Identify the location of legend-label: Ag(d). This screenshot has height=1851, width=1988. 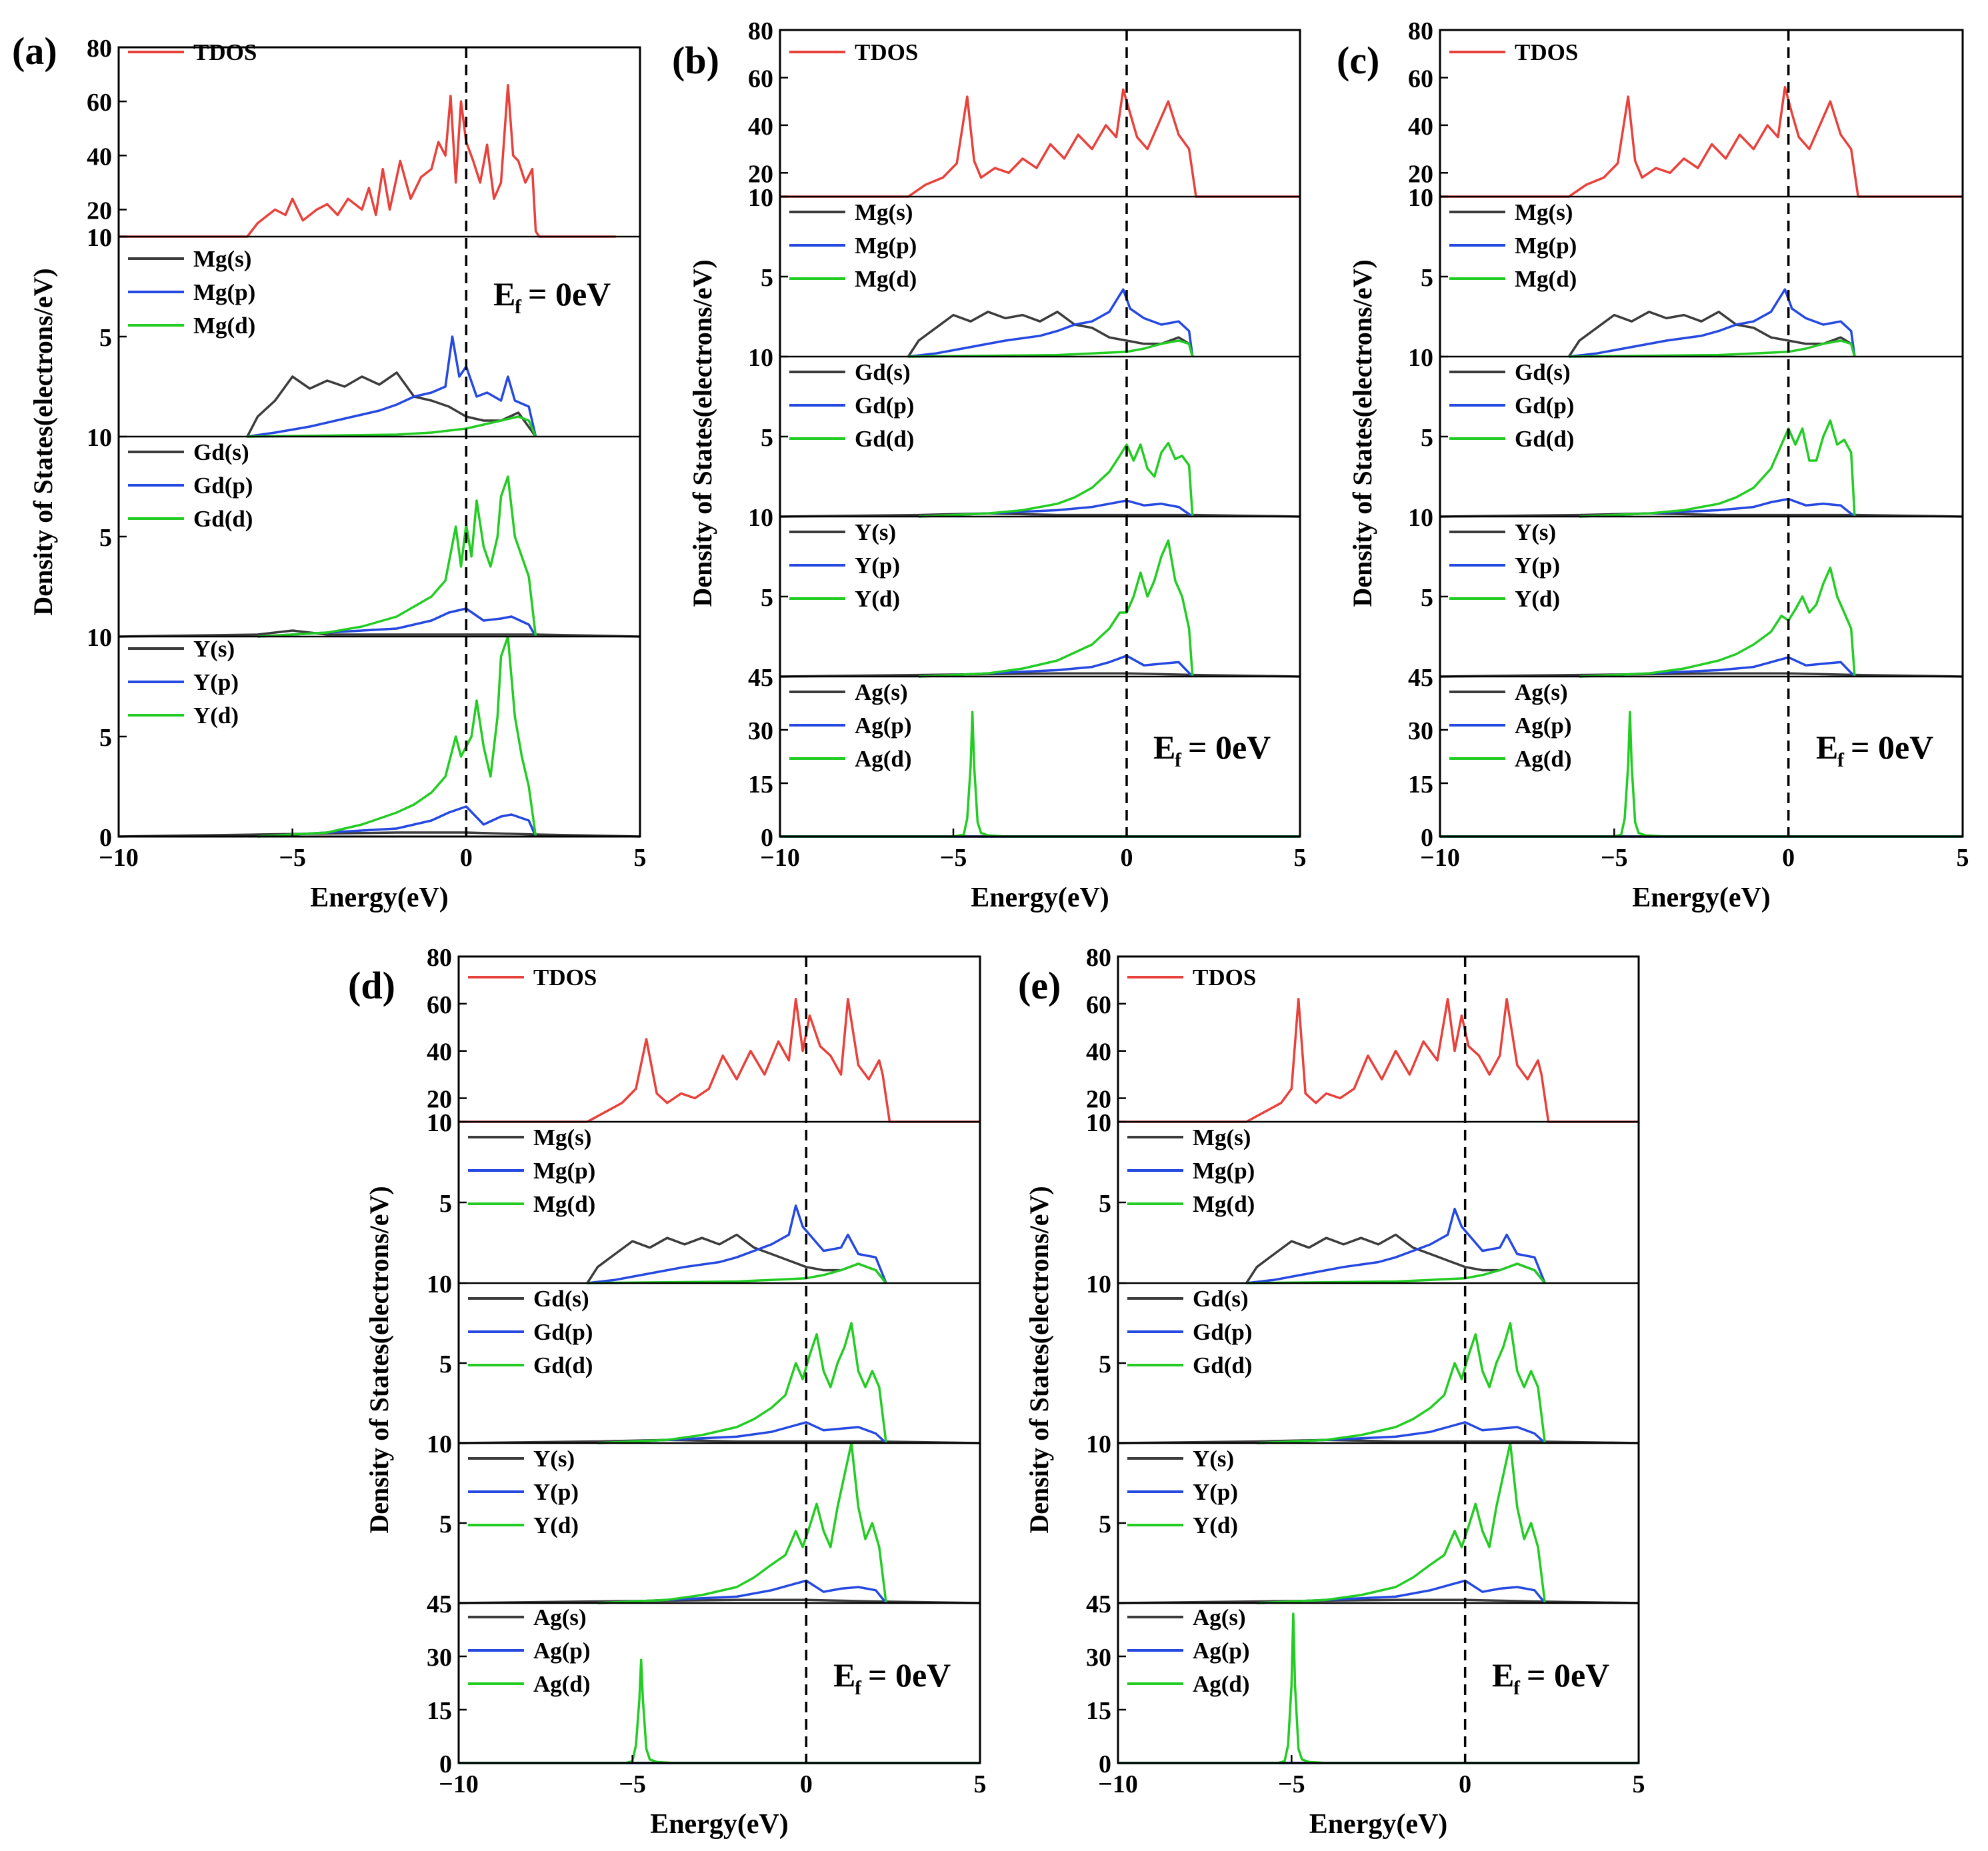
(1221, 1684).